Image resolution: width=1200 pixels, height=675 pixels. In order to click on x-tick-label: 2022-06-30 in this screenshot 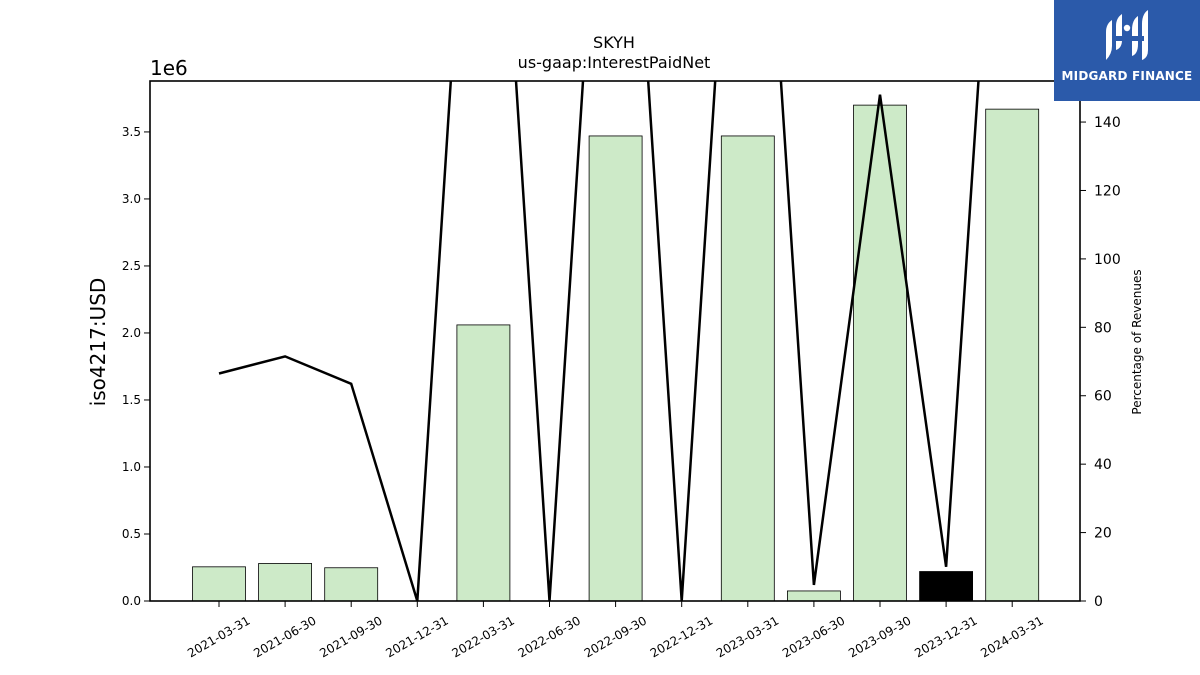, I will do `click(549, 636)`.